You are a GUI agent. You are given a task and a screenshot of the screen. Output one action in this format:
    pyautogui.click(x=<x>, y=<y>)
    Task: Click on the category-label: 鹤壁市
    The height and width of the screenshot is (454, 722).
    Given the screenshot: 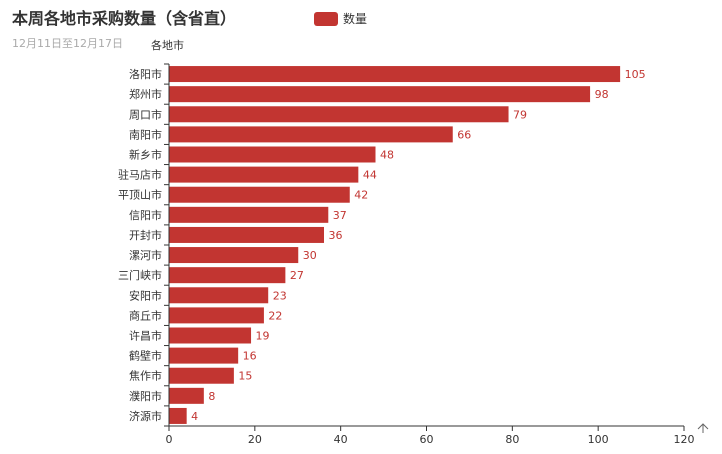 What is the action you would take?
    pyautogui.click(x=145, y=356)
    